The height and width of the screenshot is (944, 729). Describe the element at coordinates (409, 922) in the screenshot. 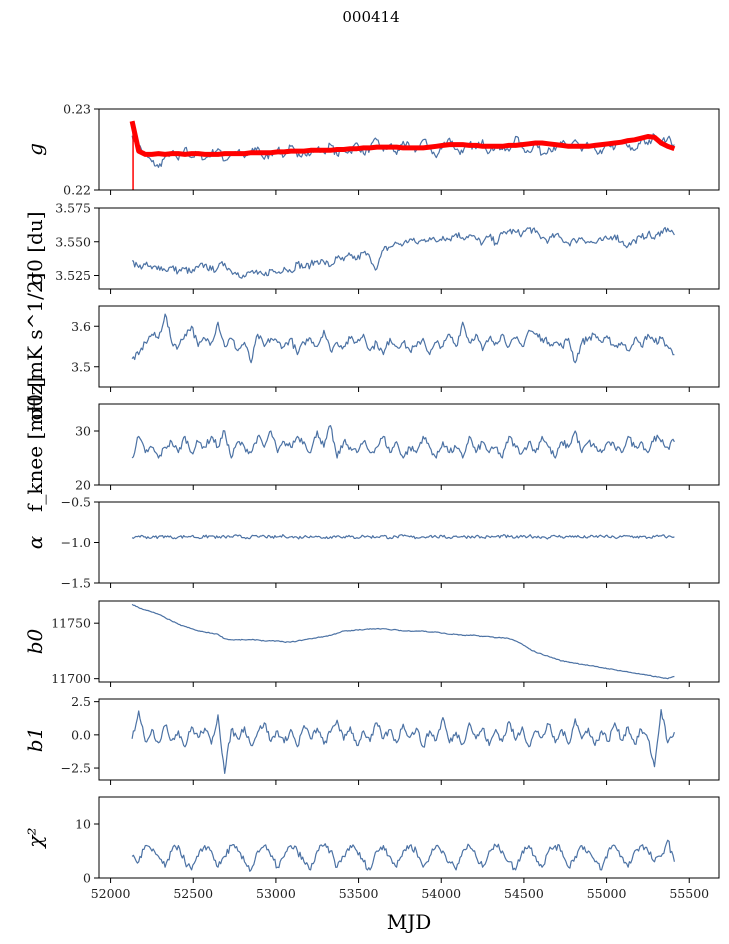

I see `x-axis-label: MJD` at that location.